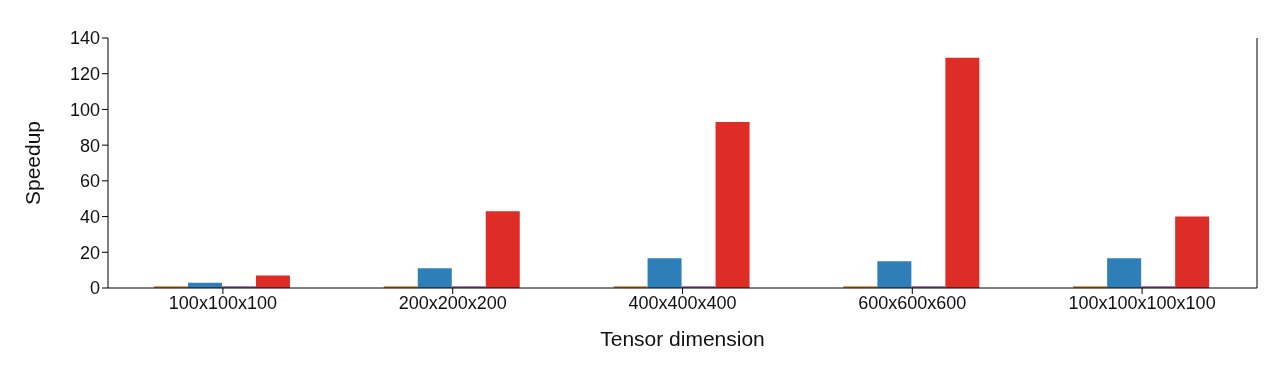 This screenshot has height=375, width=1275. Describe the element at coordinates (89, 252) in the screenshot. I see `y-tick-label: 20` at that location.